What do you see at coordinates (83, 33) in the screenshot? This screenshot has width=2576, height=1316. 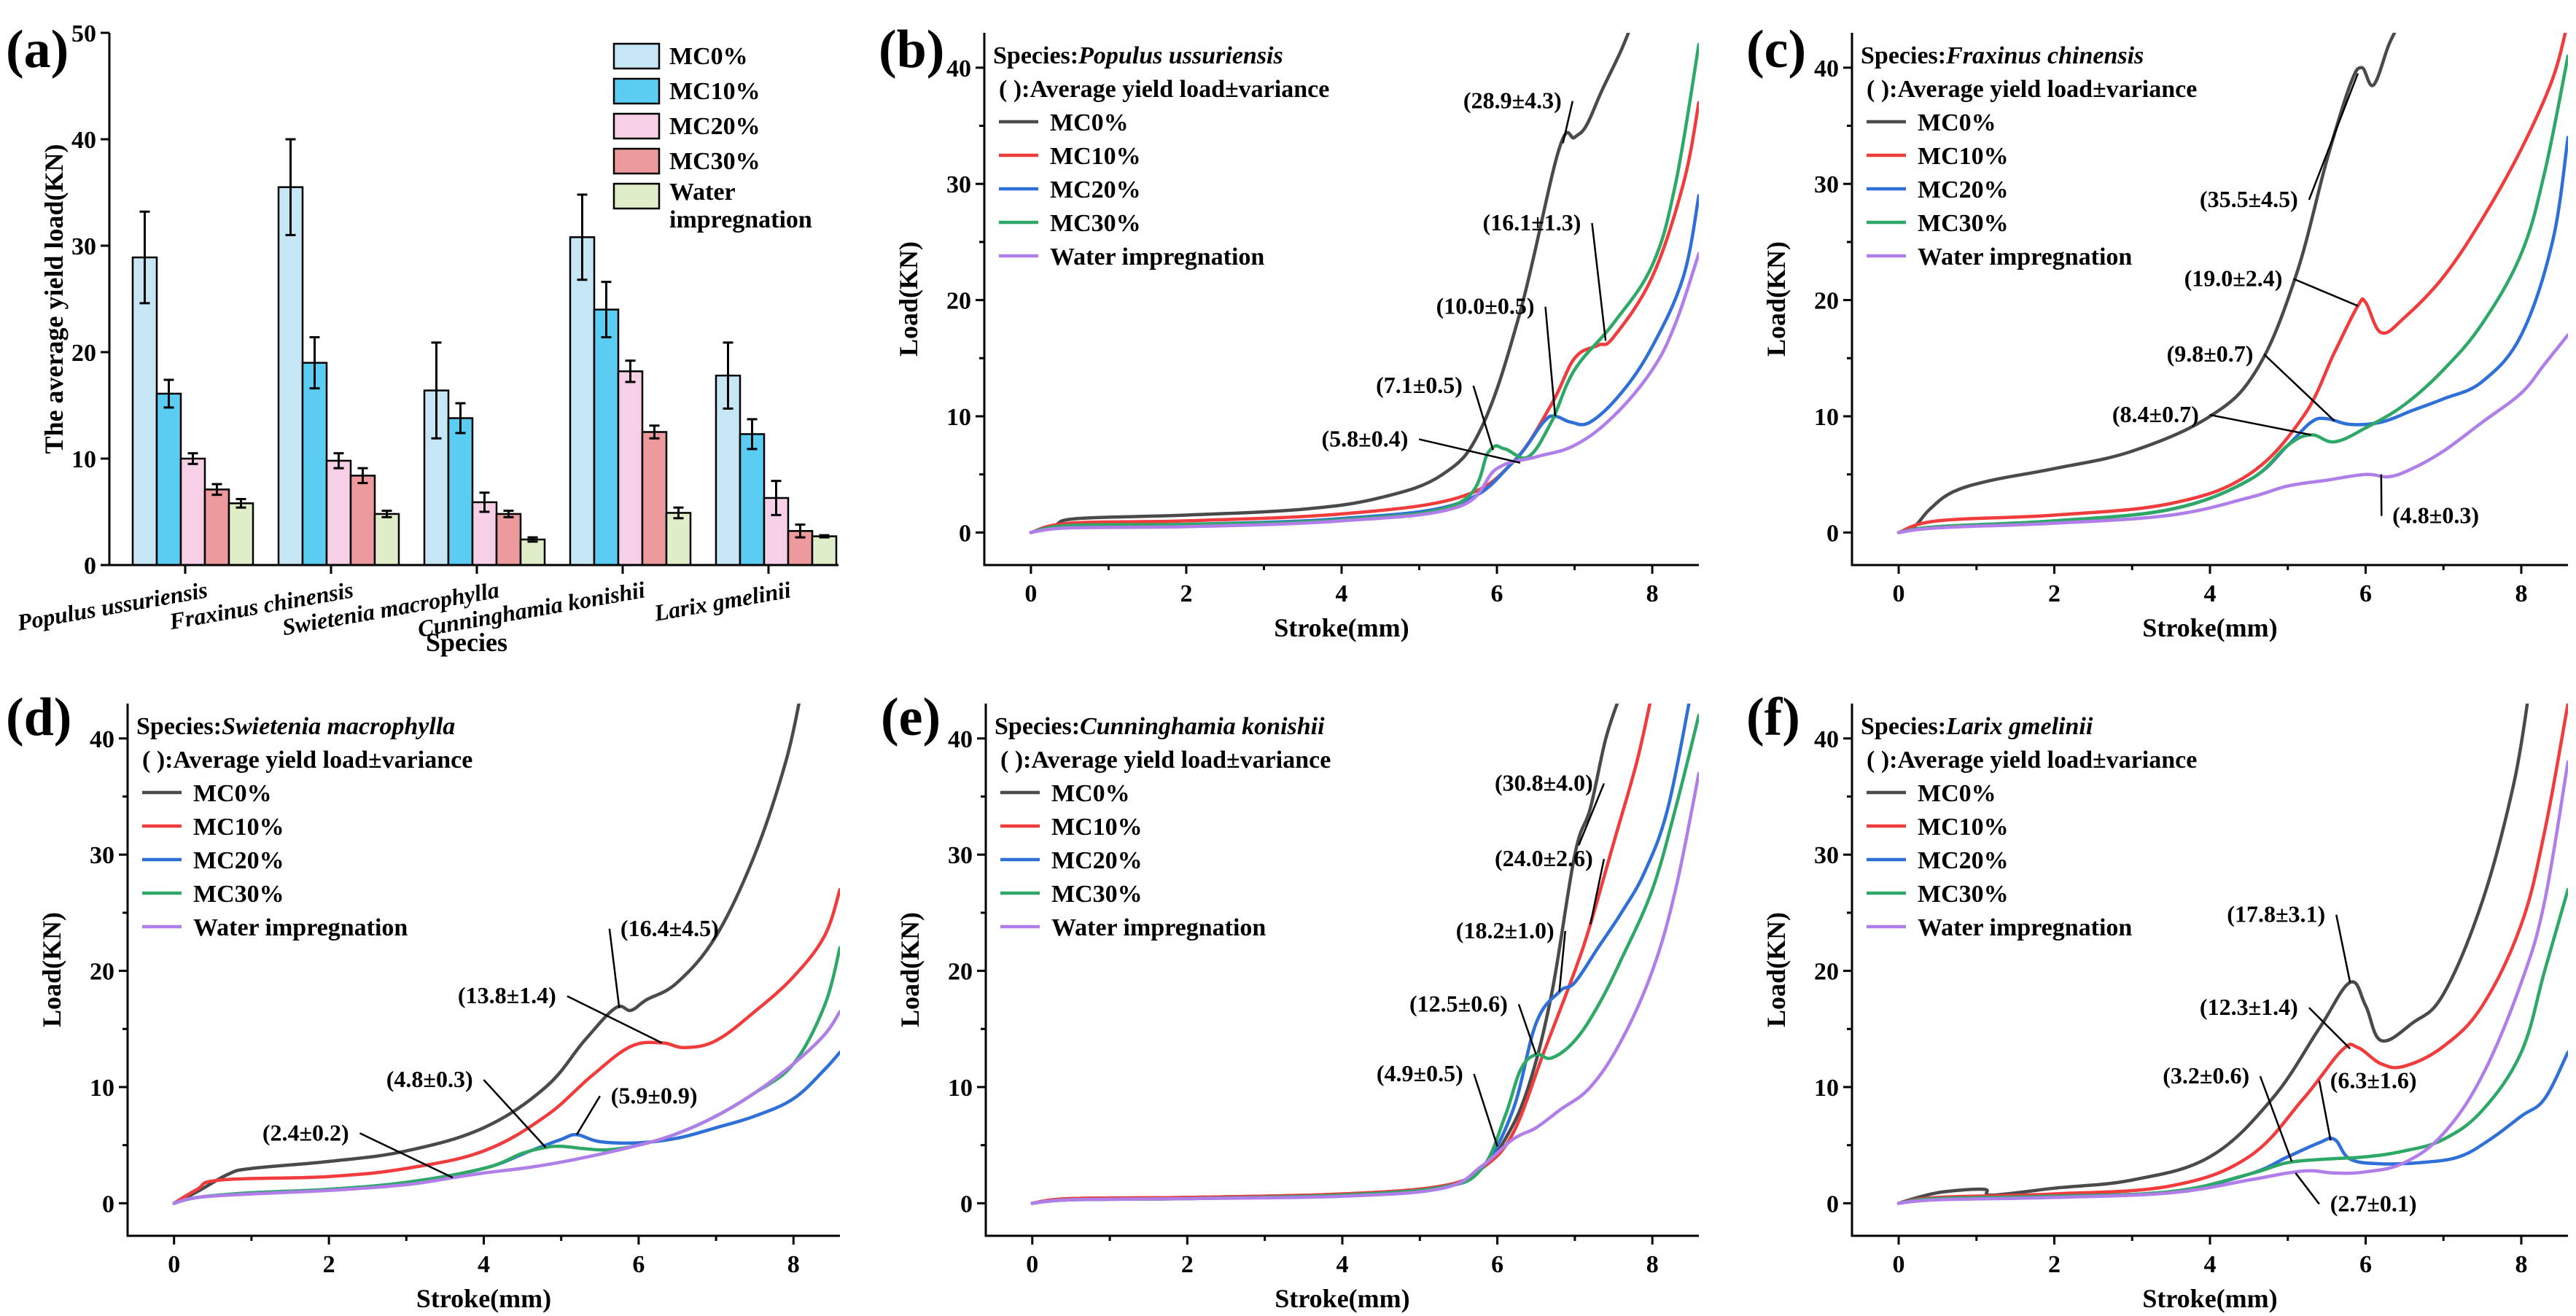 I see `y-tick-label: 50` at bounding box center [83, 33].